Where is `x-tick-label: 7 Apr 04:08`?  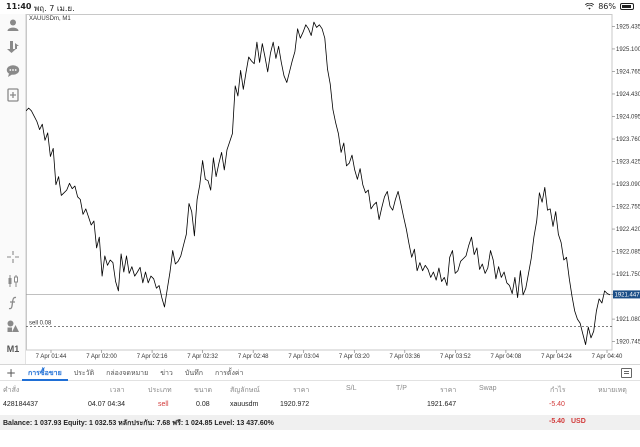 x-tick-label: 7 Apr 04:08 is located at coordinates (506, 357).